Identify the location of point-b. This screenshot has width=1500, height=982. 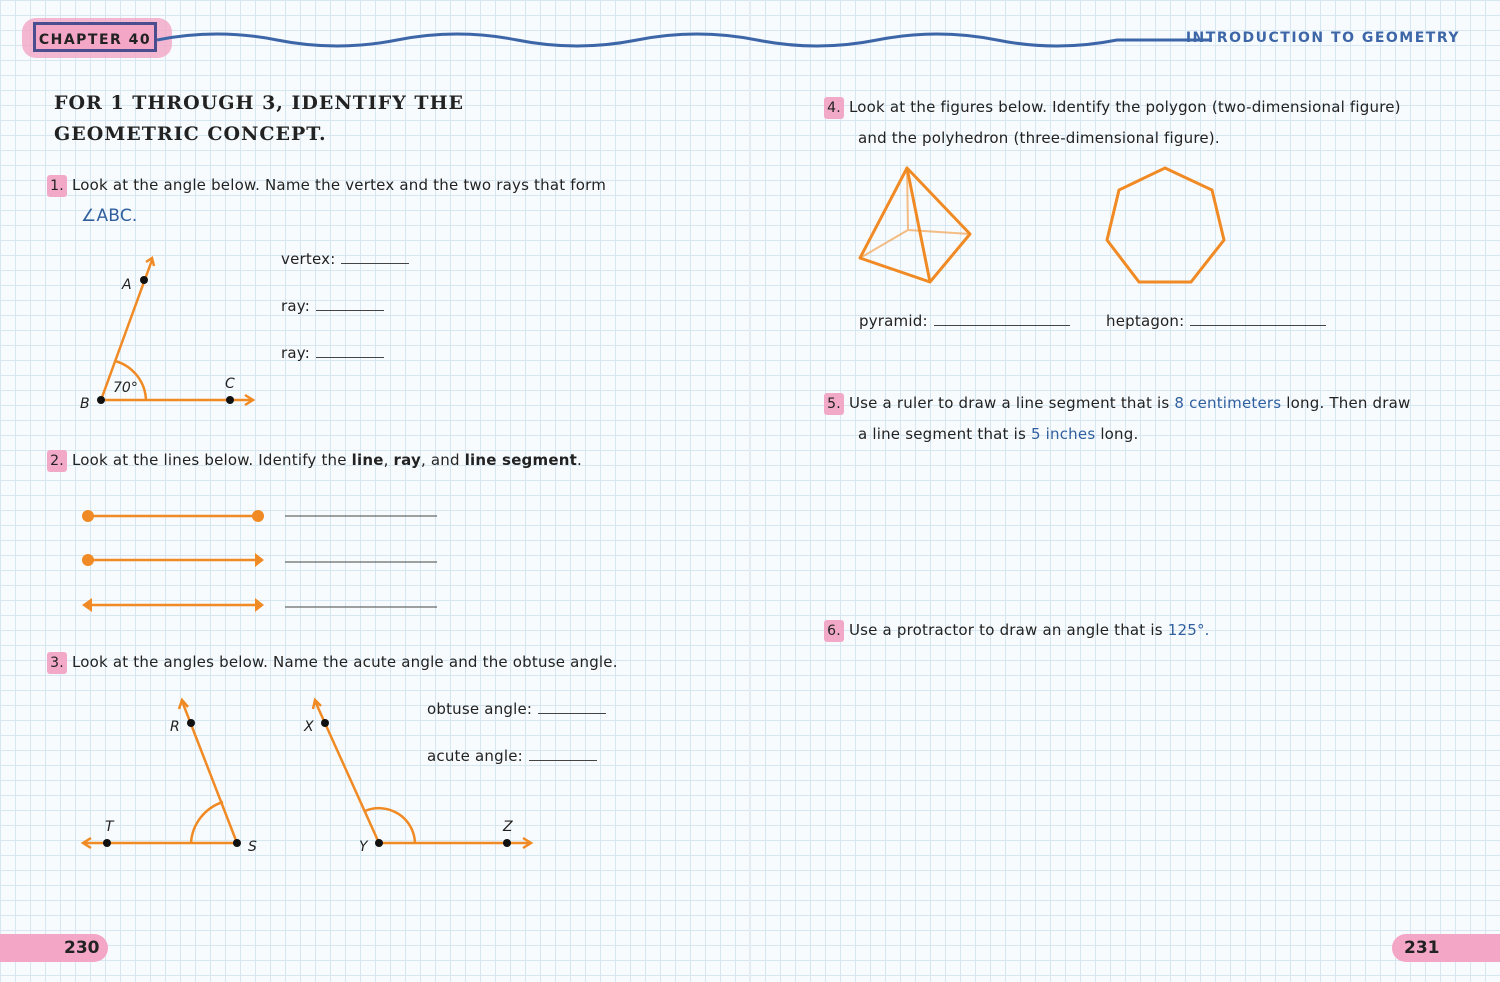
(101, 400).